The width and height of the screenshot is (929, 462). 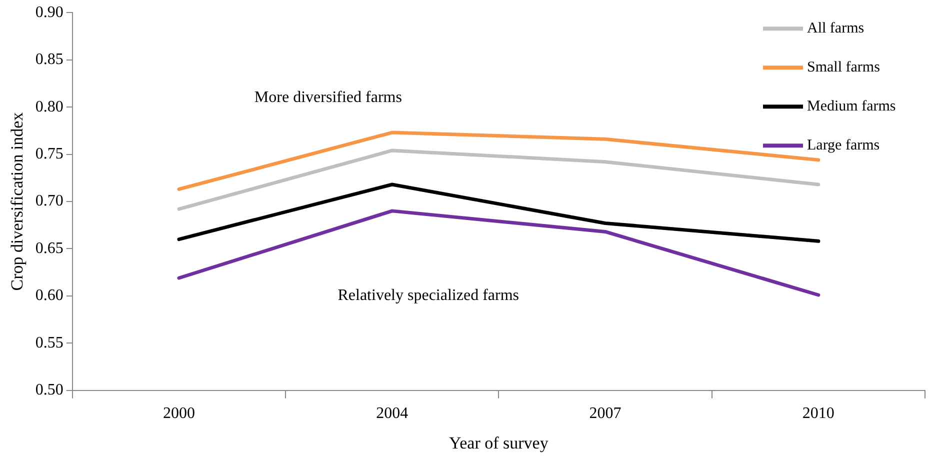 What do you see at coordinates (818, 413) in the screenshot?
I see `x-tick-label: 2010` at bounding box center [818, 413].